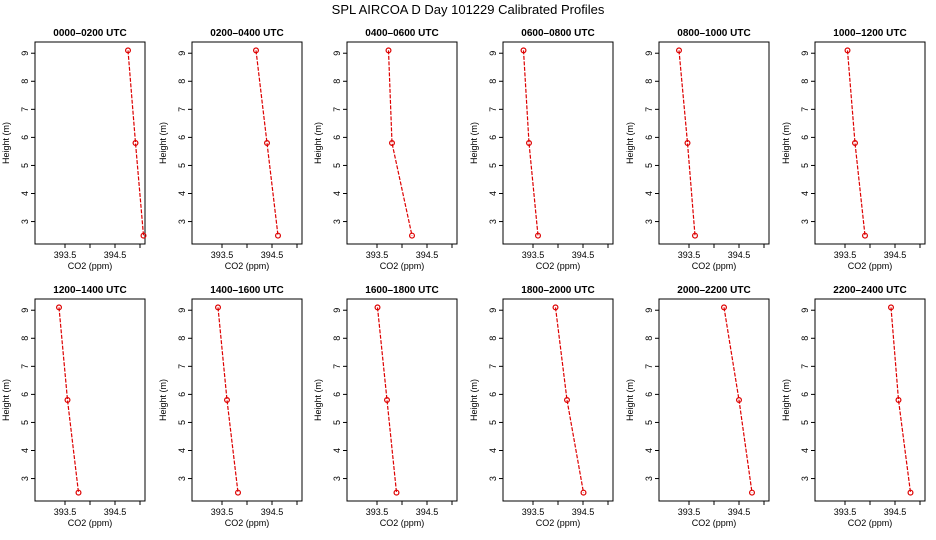 The height and width of the screenshot is (540, 936). What do you see at coordinates (401, 33) in the screenshot?
I see `panel-title: 0400–0600 UTC` at bounding box center [401, 33].